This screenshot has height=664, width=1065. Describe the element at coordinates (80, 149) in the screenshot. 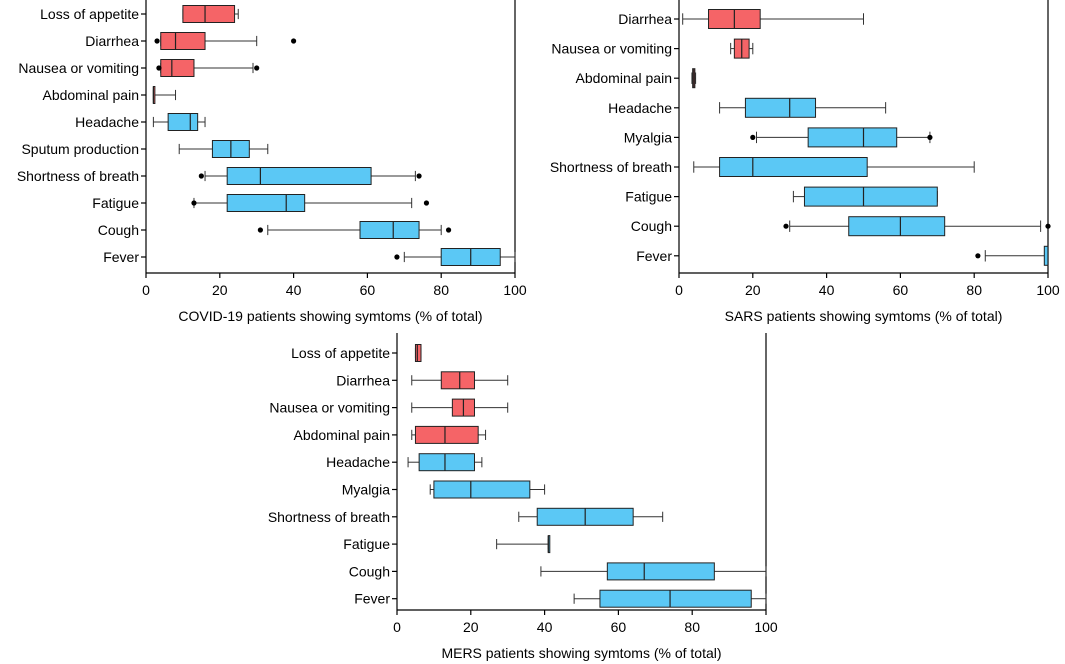

I see `category-label: Sputum production` at that location.